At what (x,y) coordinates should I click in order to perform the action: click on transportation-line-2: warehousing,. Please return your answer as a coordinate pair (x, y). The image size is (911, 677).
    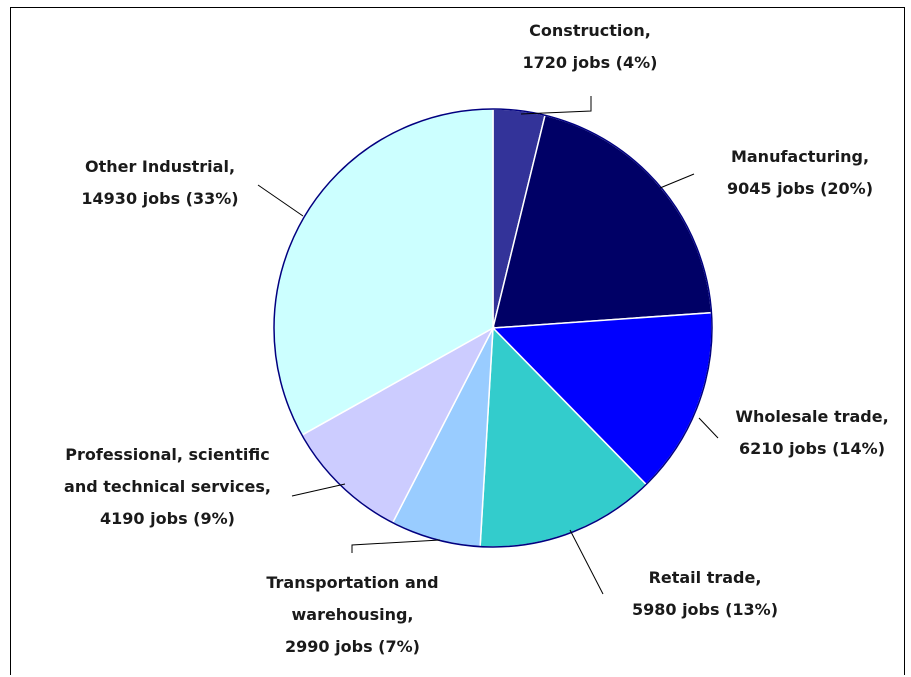
    Looking at the image, I should click on (352, 614).